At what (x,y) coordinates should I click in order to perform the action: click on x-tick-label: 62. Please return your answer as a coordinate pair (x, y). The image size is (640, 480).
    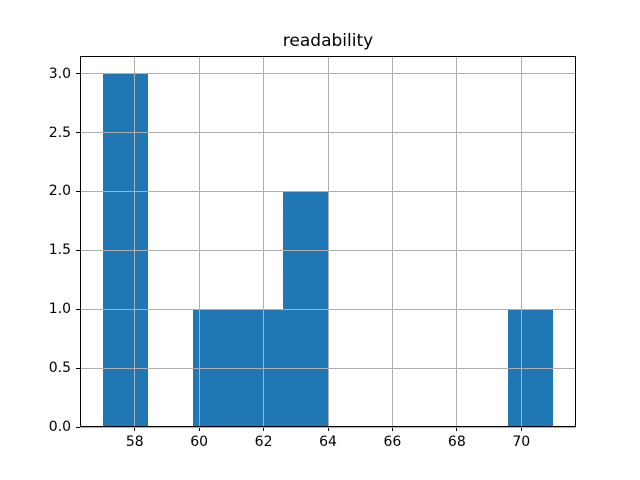
    Looking at the image, I should click on (263, 442).